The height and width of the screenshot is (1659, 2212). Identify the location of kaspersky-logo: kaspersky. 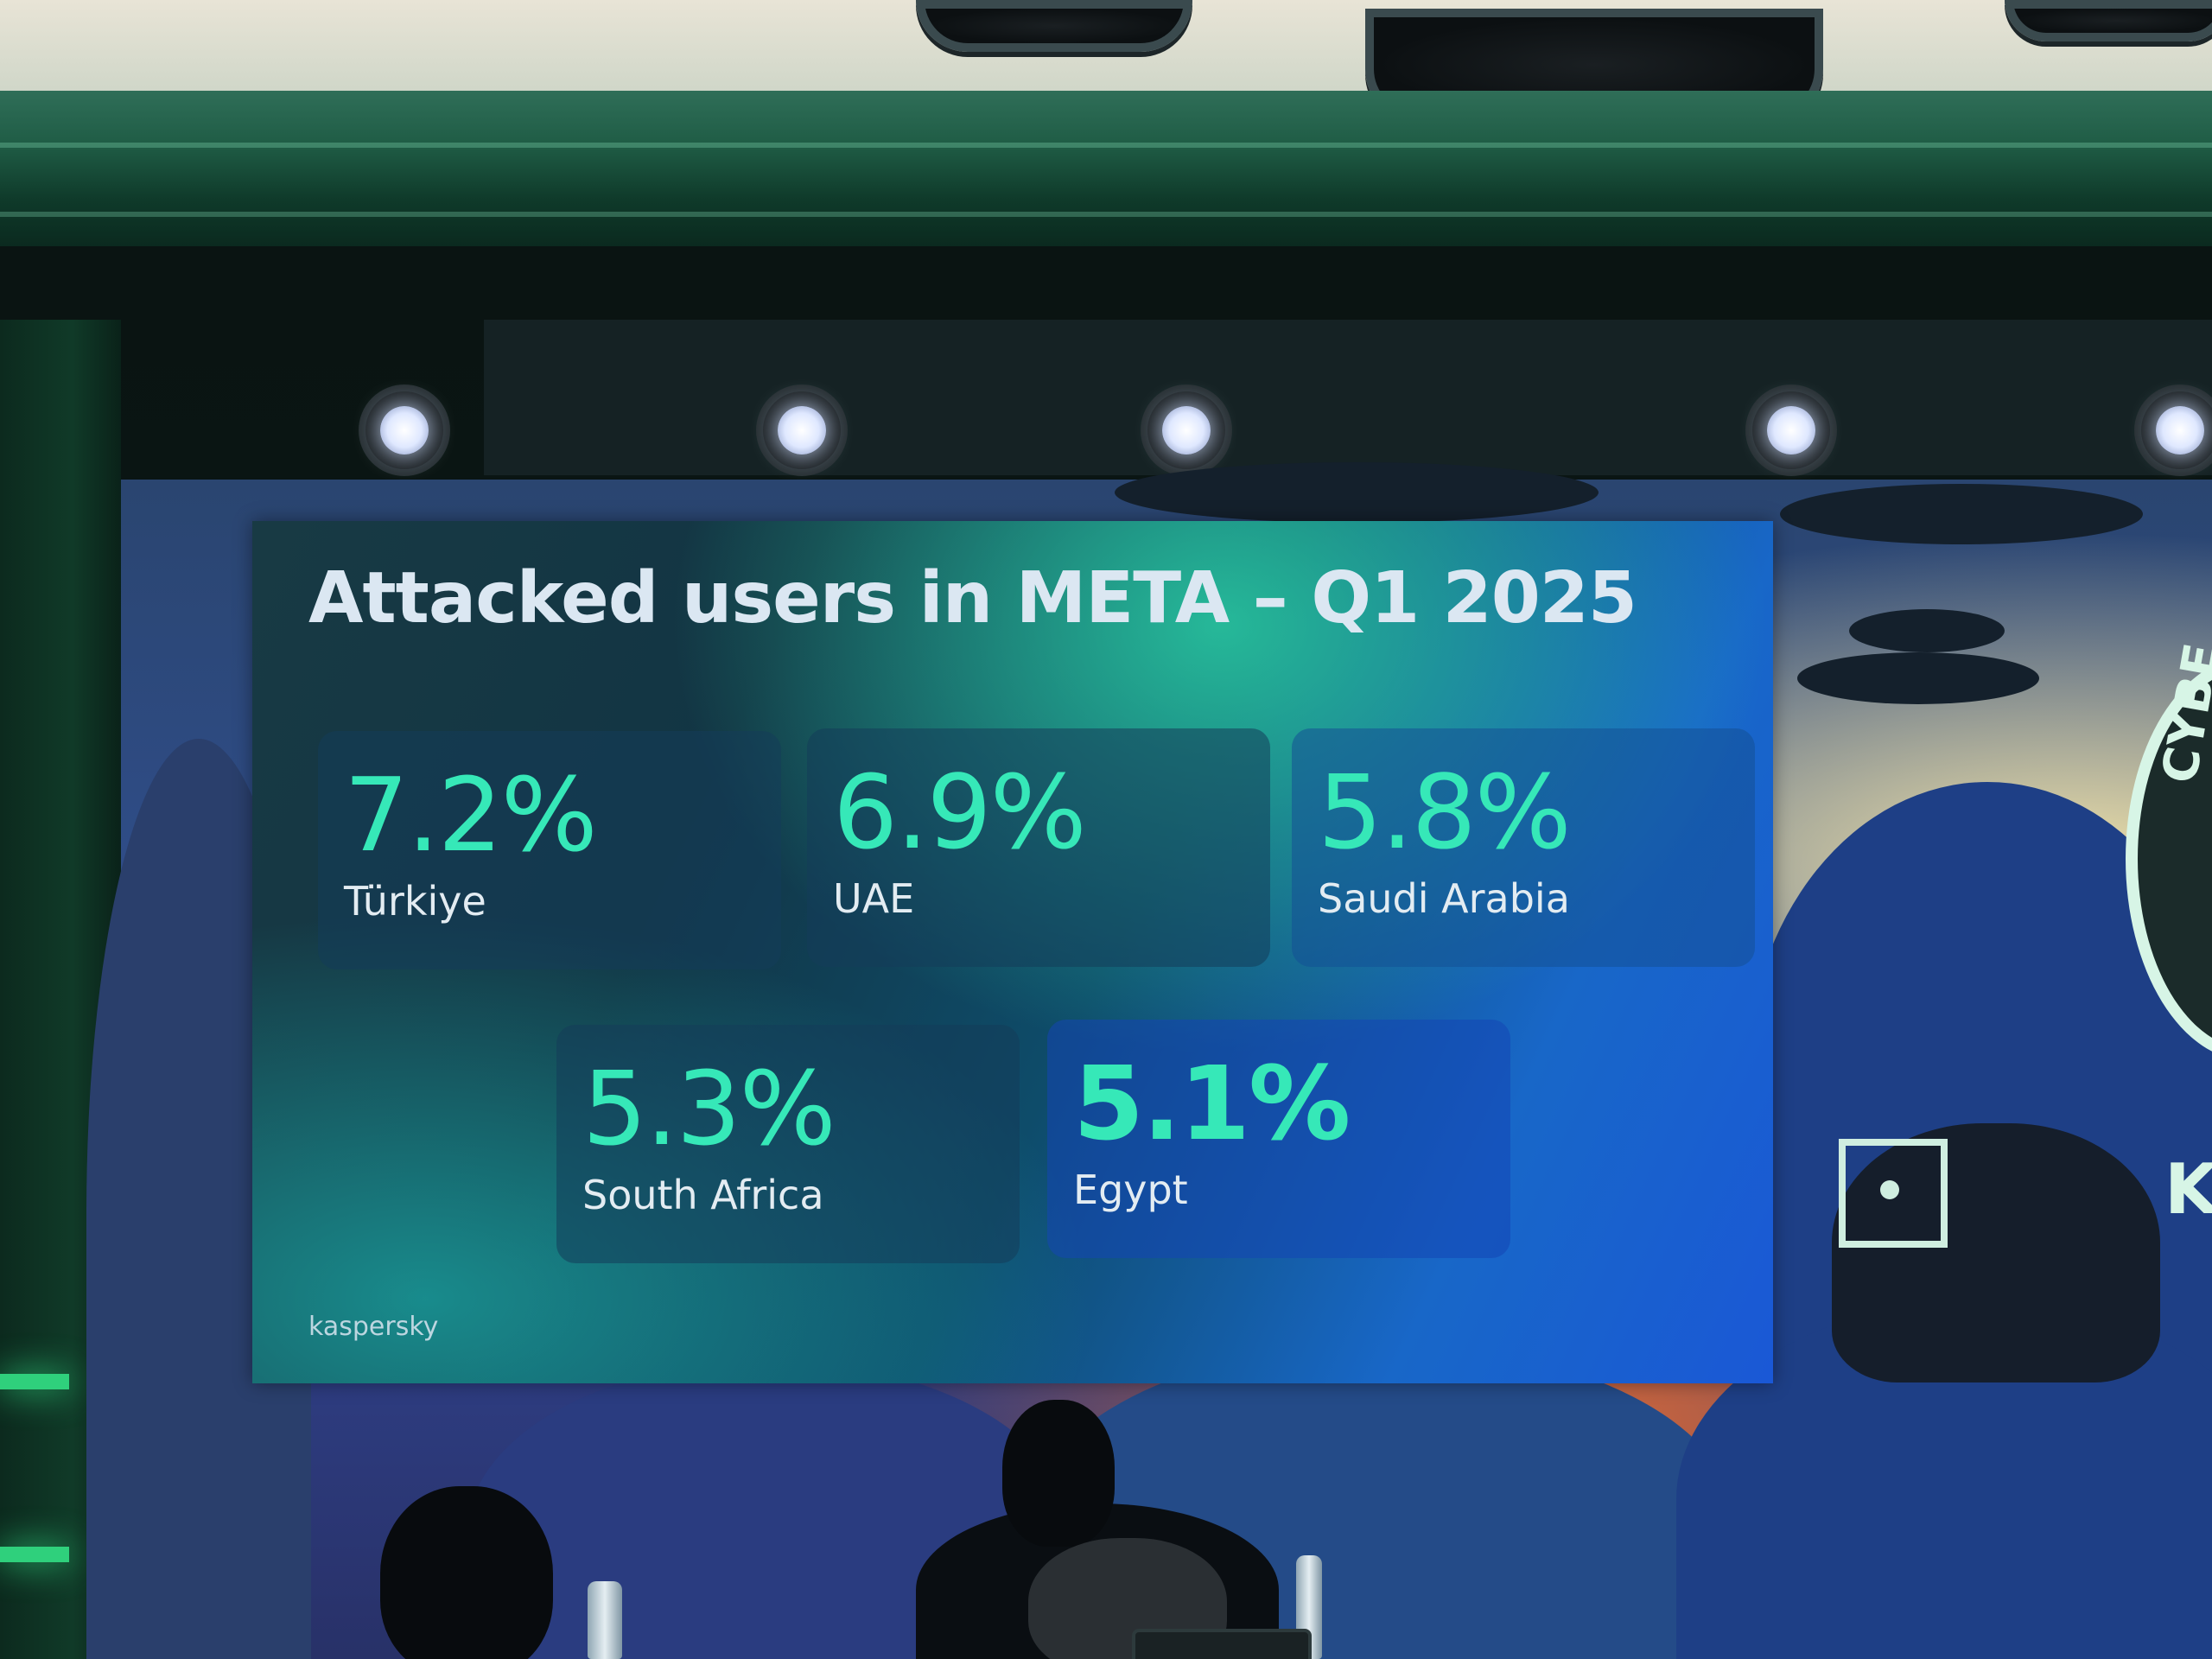
(373, 1327).